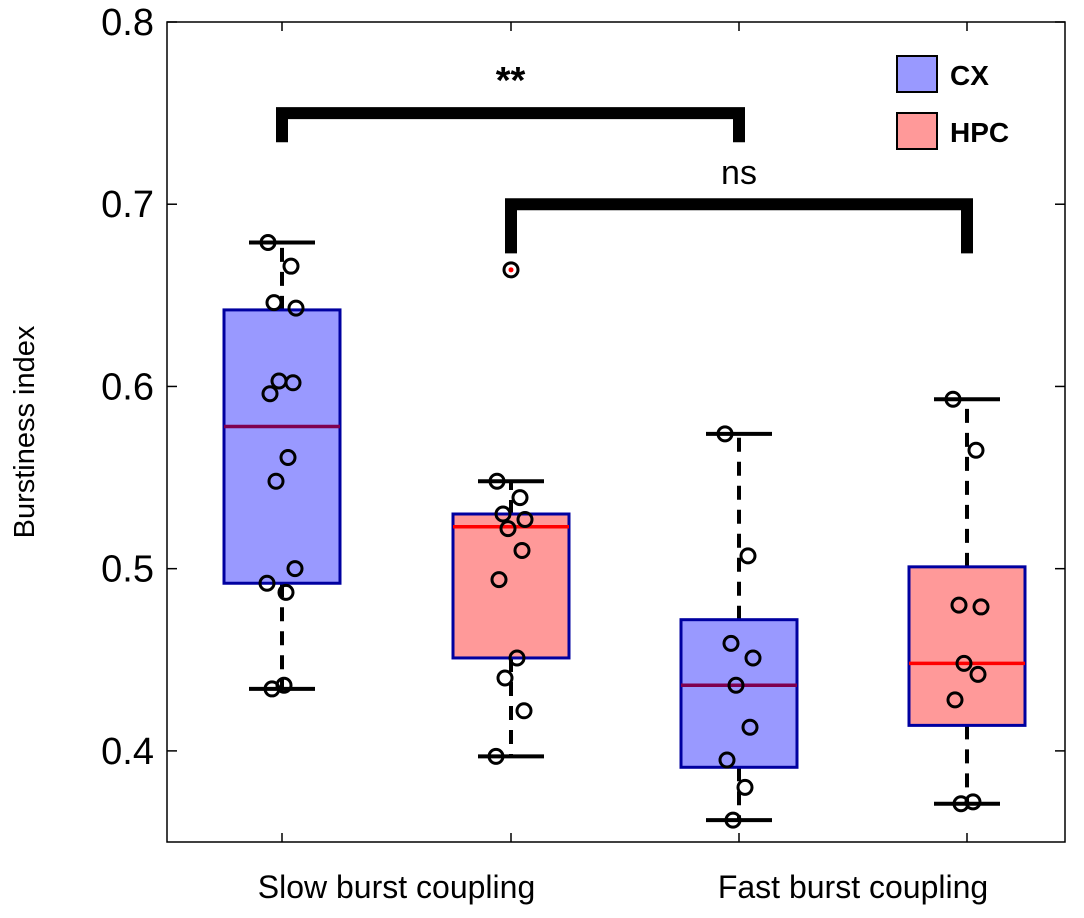 The width and height of the screenshot is (1084, 918). What do you see at coordinates (127, 23) in the screenshot?
I see `y-tick-label: 0.8` at bounding box center [127, 23].